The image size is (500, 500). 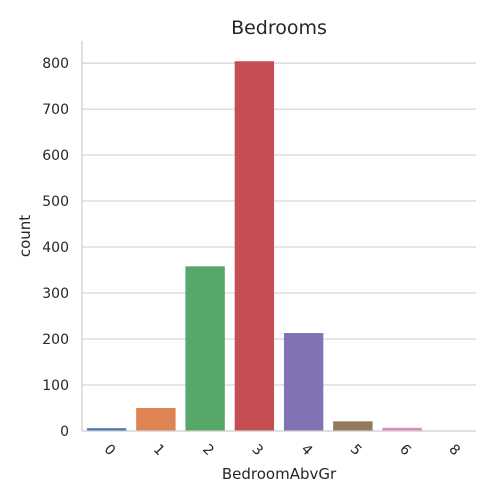 What do you see at coordinates (208, 450) in the screenshot?
I see `x-tick-label: 2` at bounding box center [208, 450].